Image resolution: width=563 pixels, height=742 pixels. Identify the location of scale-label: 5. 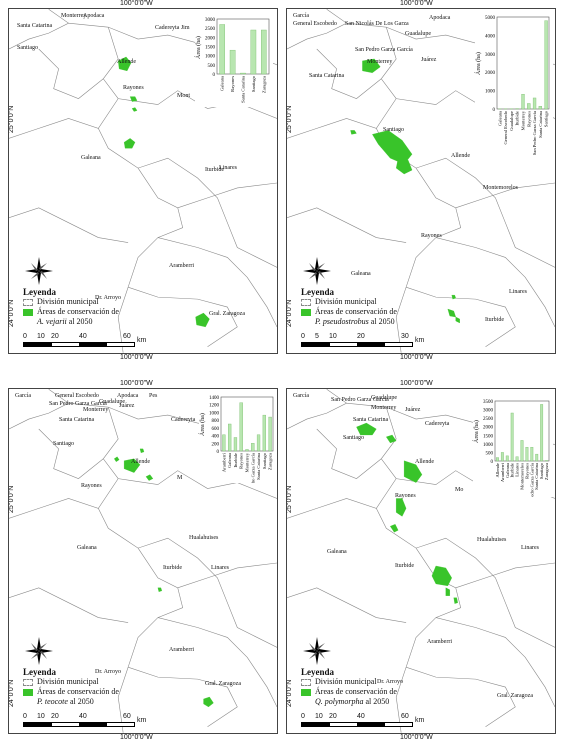
(317, 336).